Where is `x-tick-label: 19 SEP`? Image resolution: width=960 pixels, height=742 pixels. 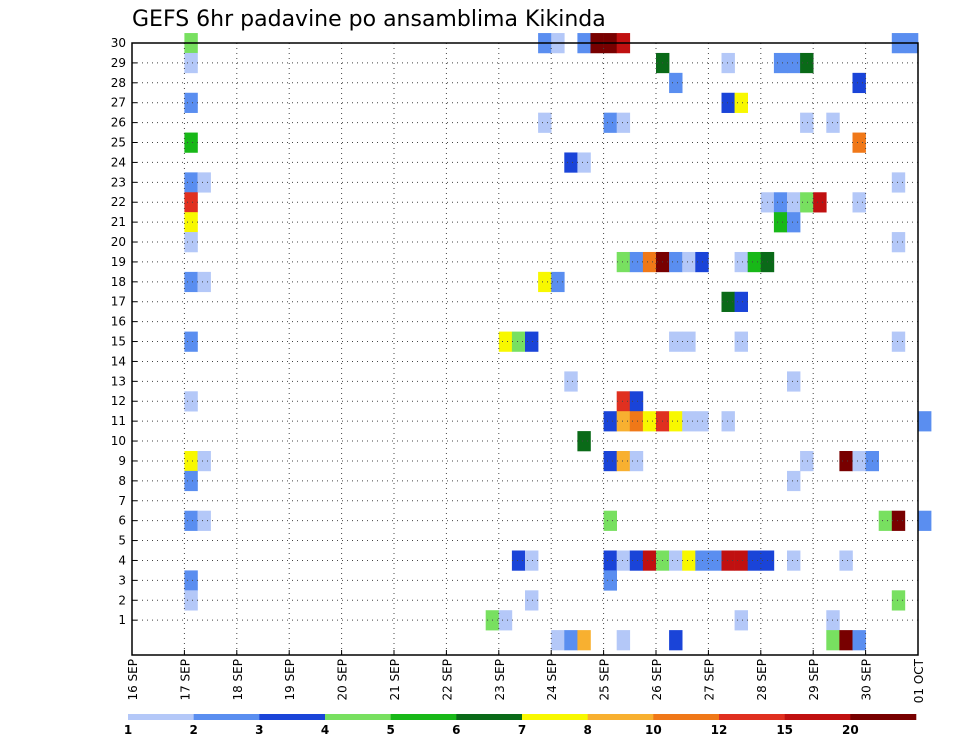 x-tick-label: 19 SEP is located at coordinates (290, 680).